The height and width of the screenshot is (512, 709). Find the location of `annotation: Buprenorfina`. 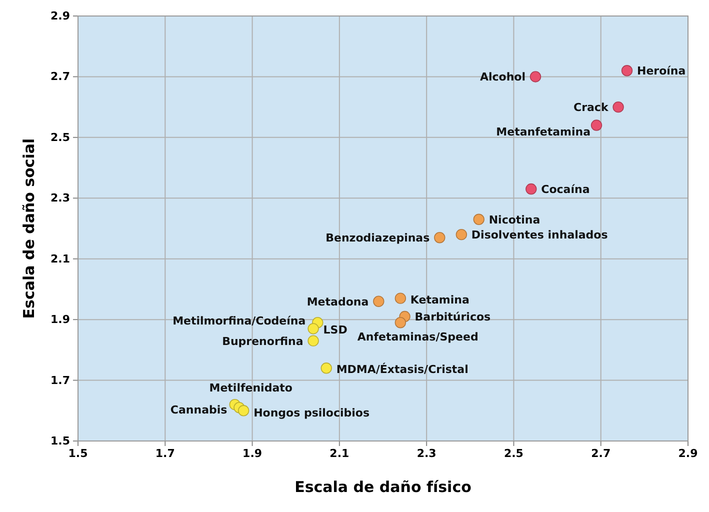

annotation: Buprenorfina is located at coordinates (263, 341).